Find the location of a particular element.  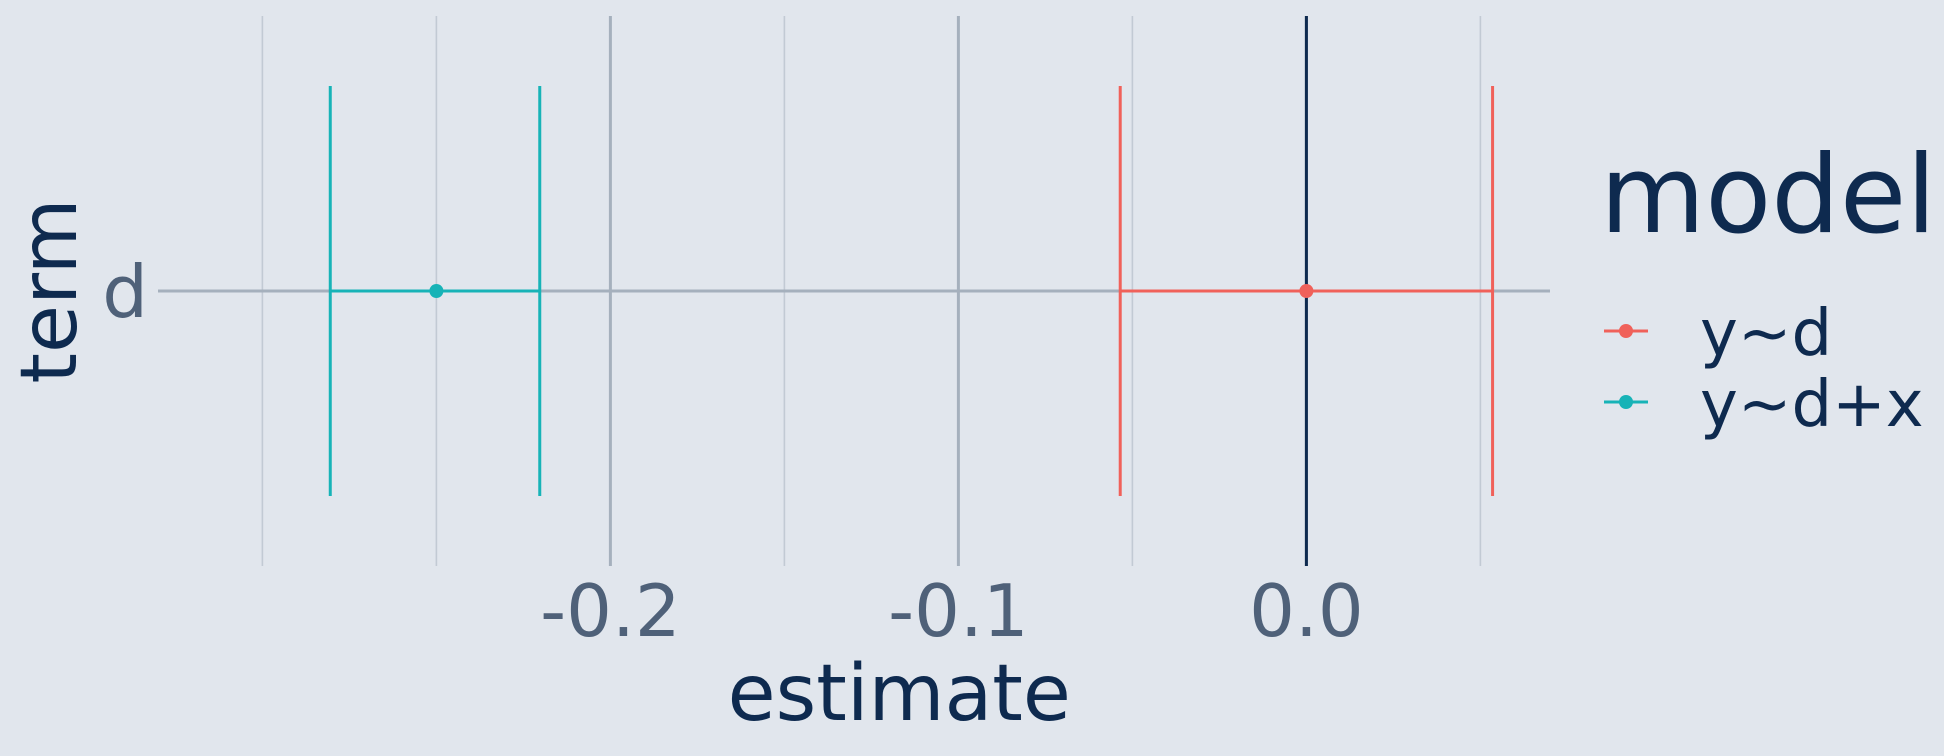

legend-label: y~d is located at coordinates (1766, 334).